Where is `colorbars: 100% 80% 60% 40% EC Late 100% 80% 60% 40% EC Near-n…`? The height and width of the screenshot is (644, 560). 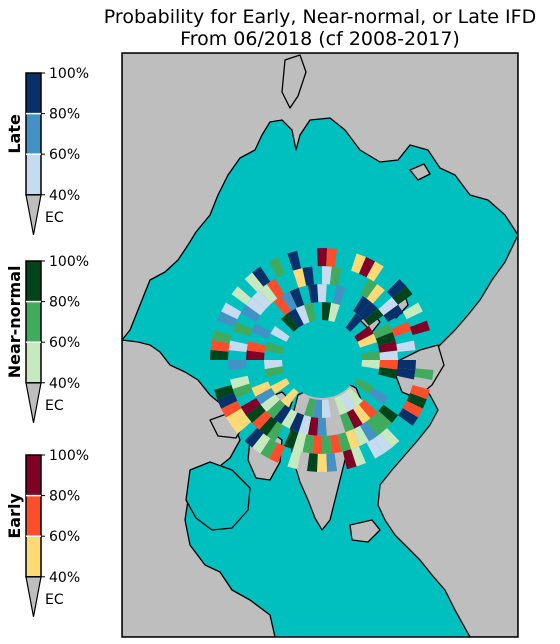 colorbars: 100% 80% 60% 40% EC Late 100% 80% 60% 40% EC Near-n… is located at coordinates (47, 341).